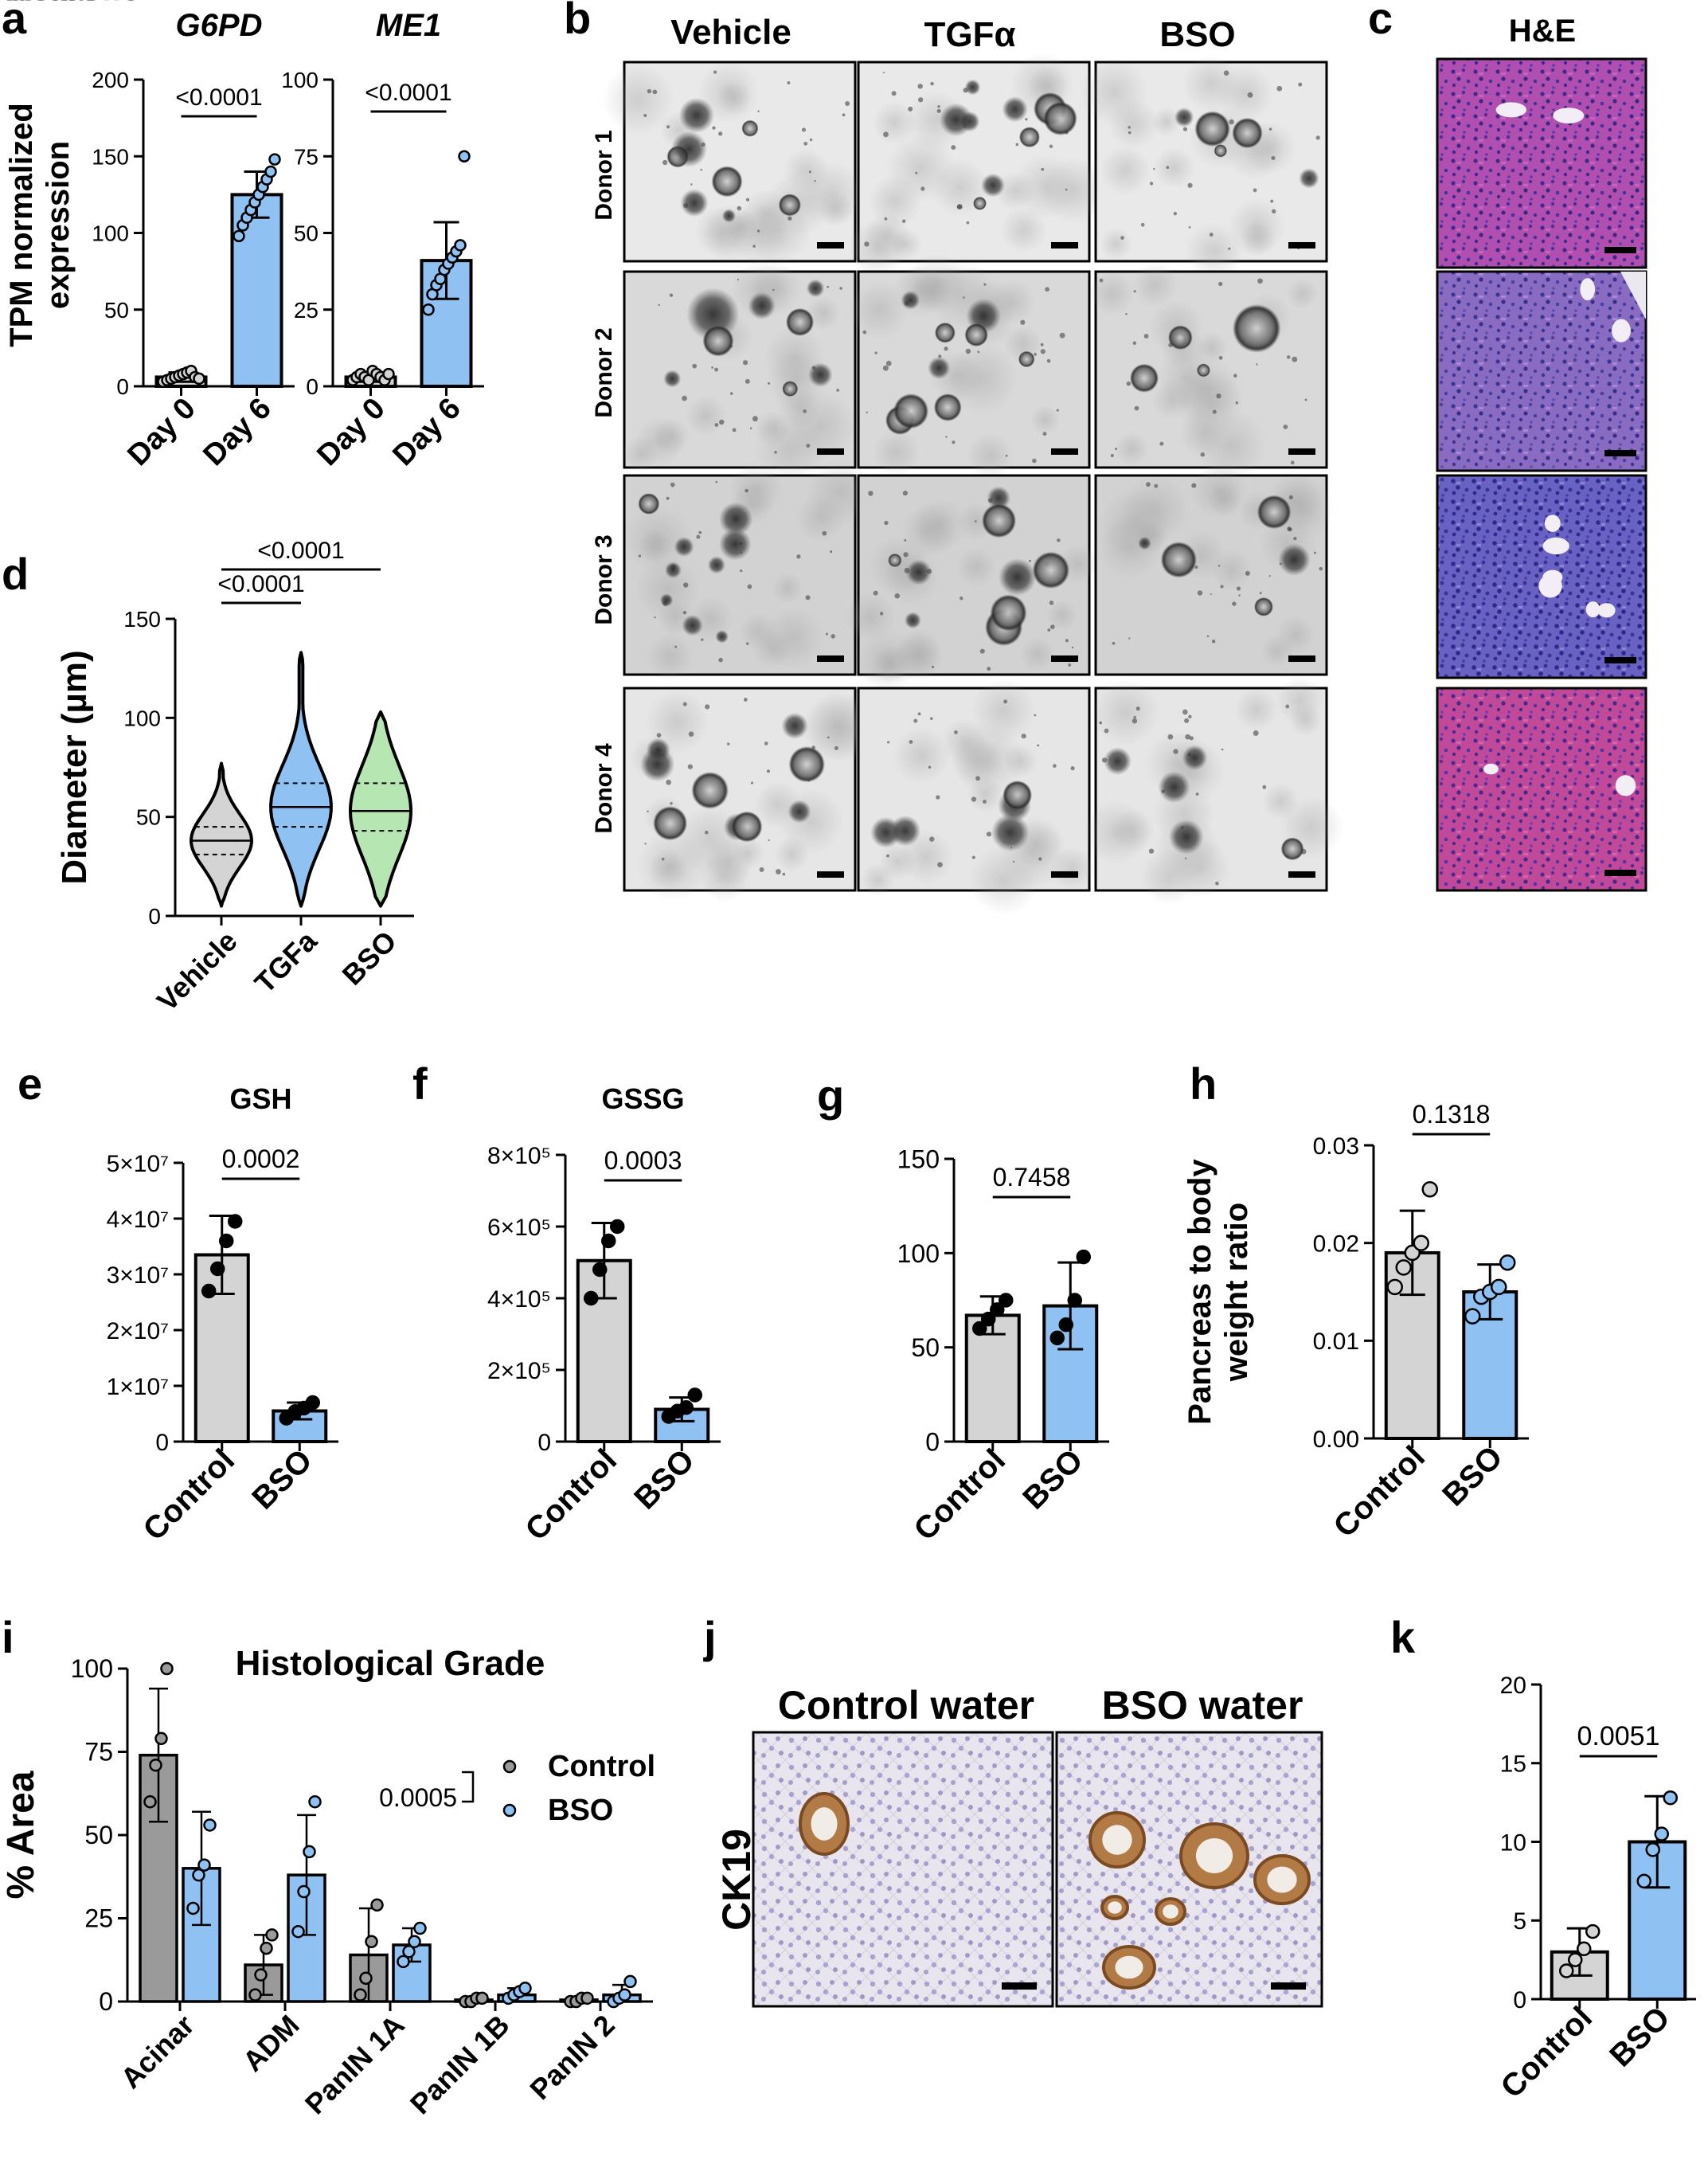 This screenshot has width=1708, height=2164. What do you see at coordinates (519, 1299) in the screenshot?
I see `y-tick-label: 4×10⁵` at bounding box center [519, 1299].